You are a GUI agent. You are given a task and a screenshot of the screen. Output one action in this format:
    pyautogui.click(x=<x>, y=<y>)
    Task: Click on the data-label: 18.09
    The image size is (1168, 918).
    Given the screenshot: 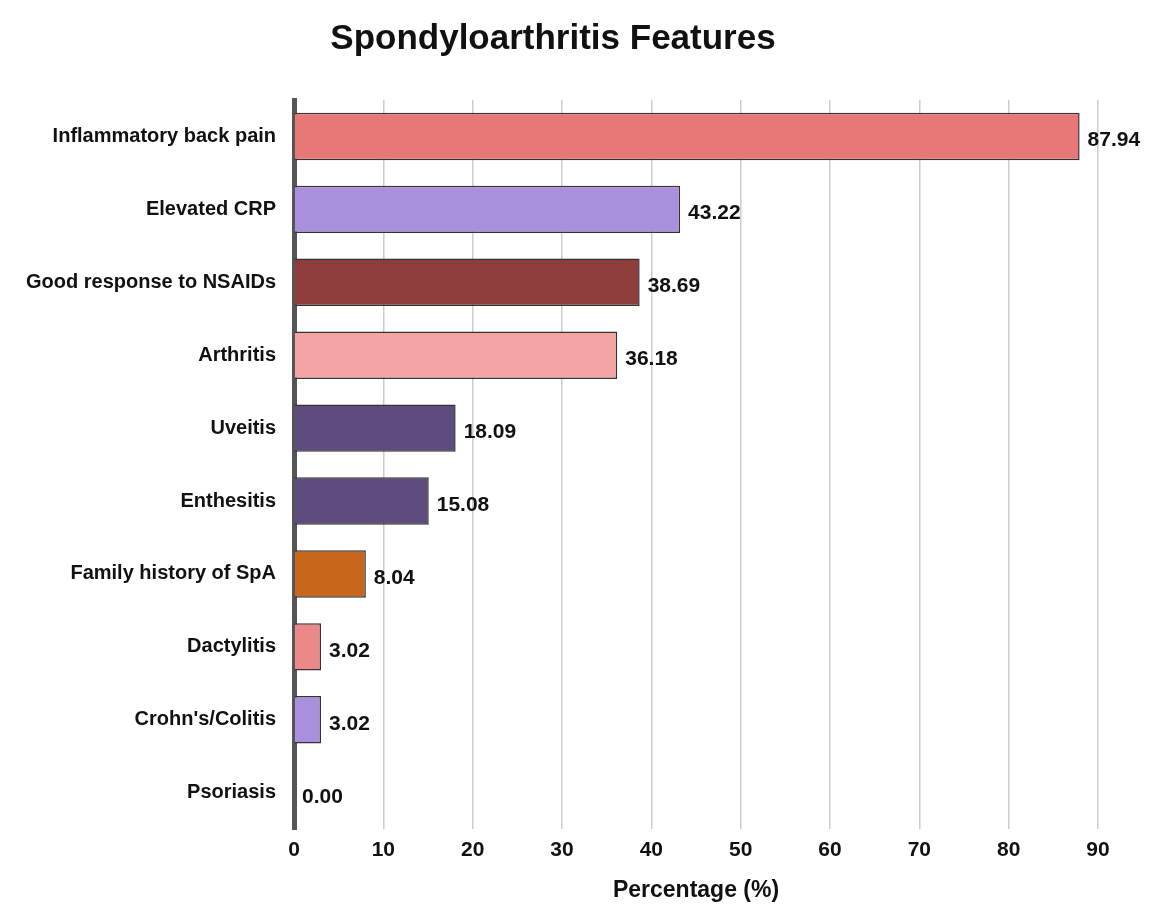 What is the action you would take?
    pyautogui.click(x=490, y=430)
    